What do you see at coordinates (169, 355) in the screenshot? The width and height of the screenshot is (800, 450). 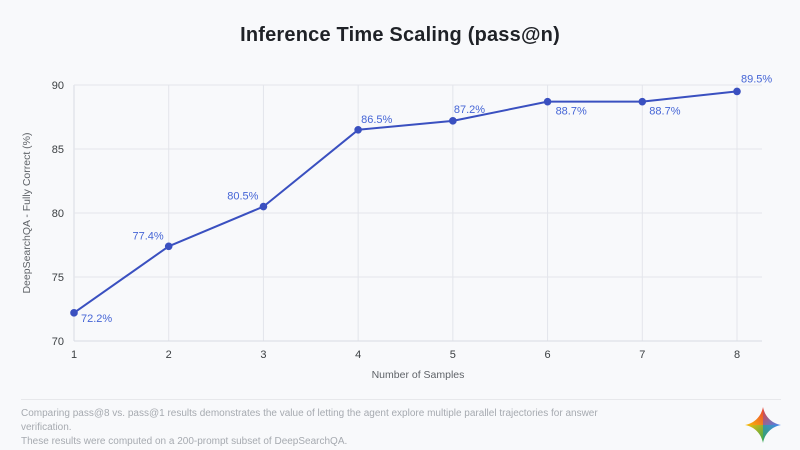 I see `x-tick-label: 2` at bounding box center [169, 355].